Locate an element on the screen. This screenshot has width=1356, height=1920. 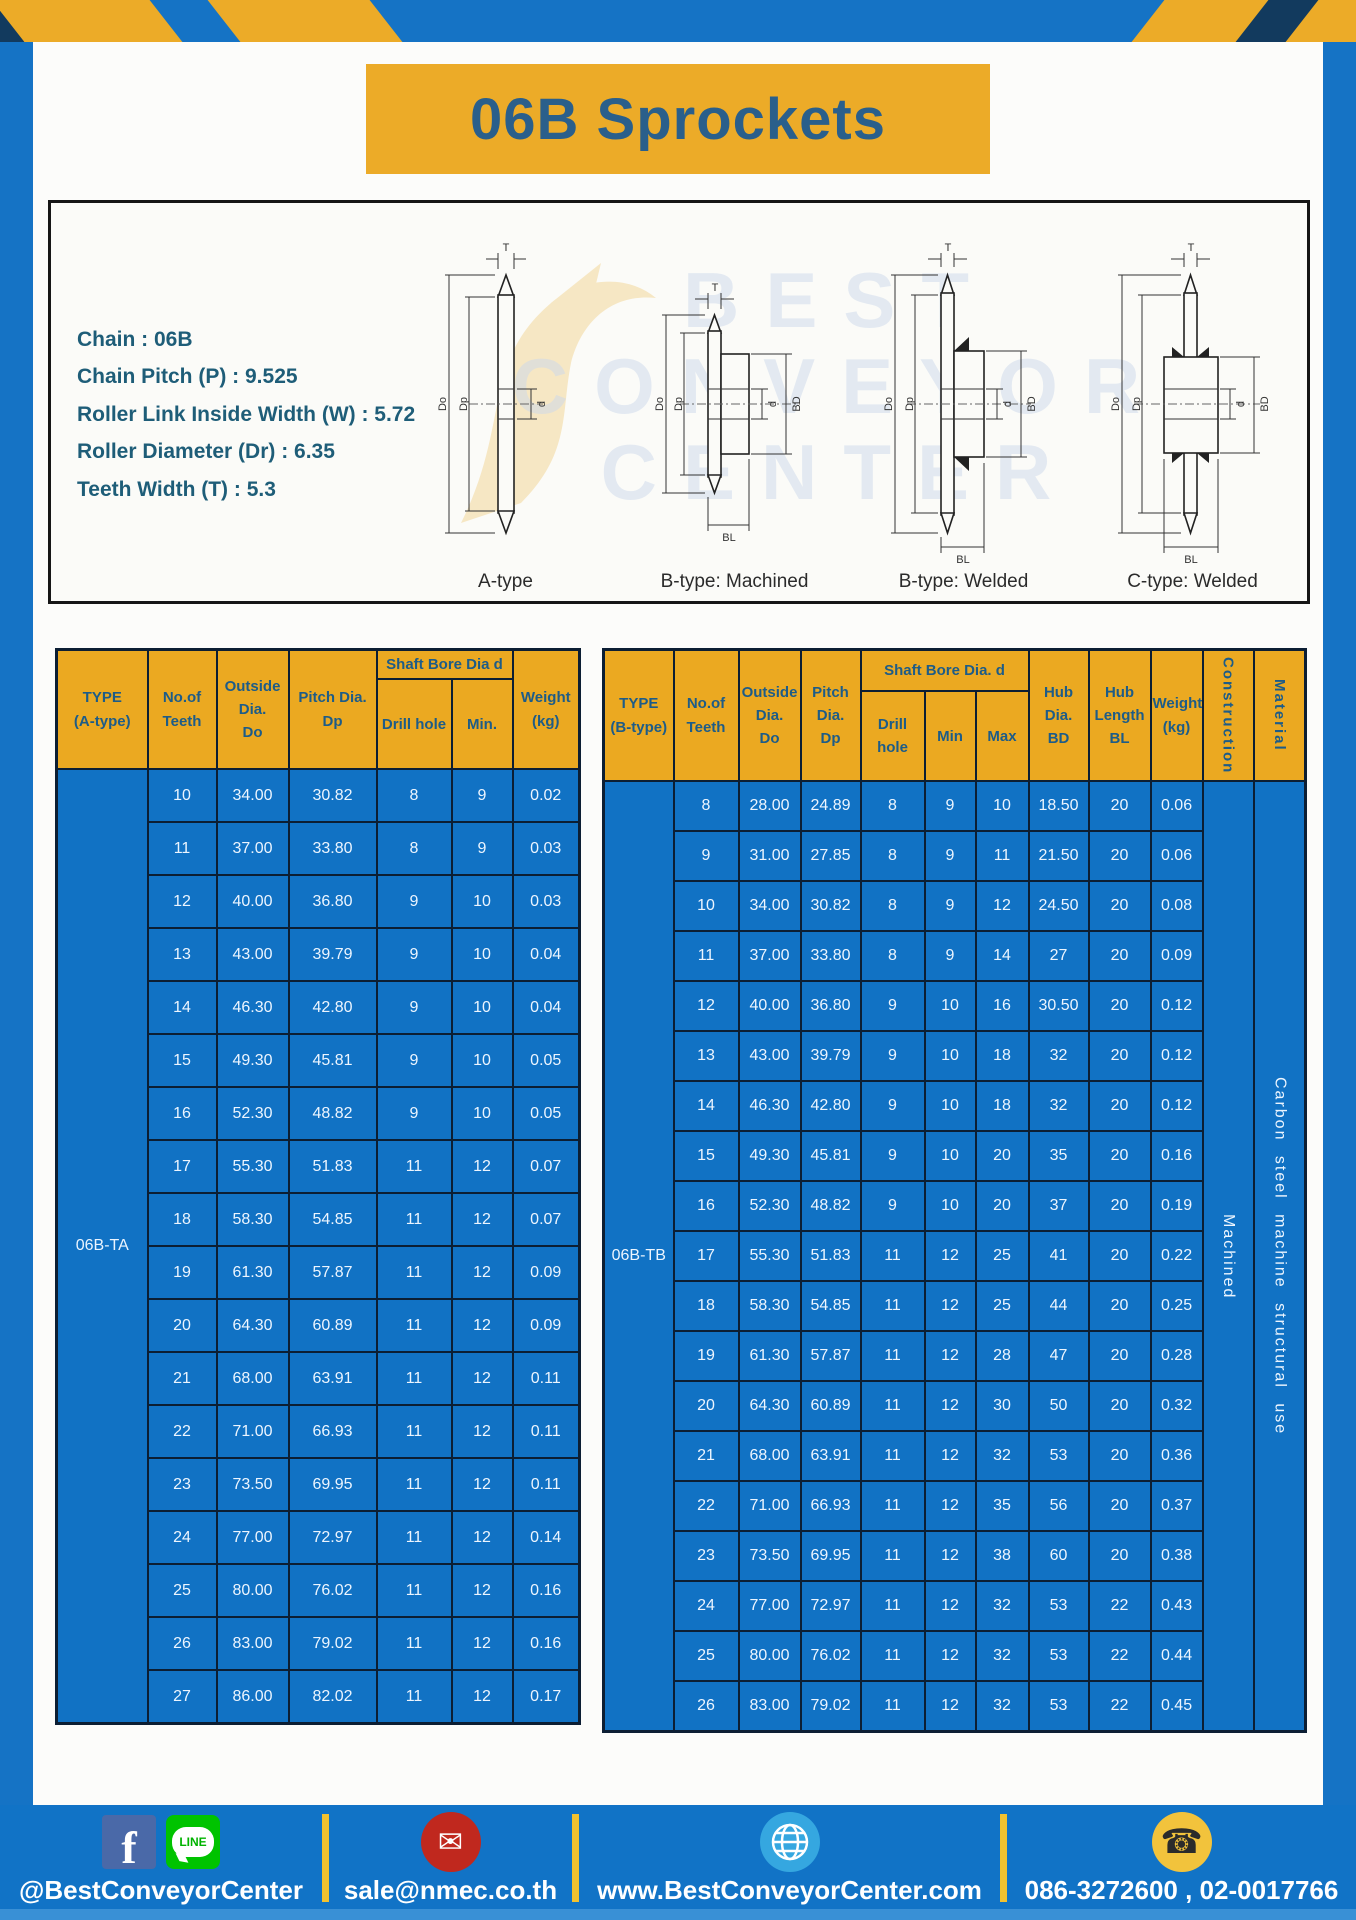
table-cell: 61.30 is located at coordinates (252, 1273).